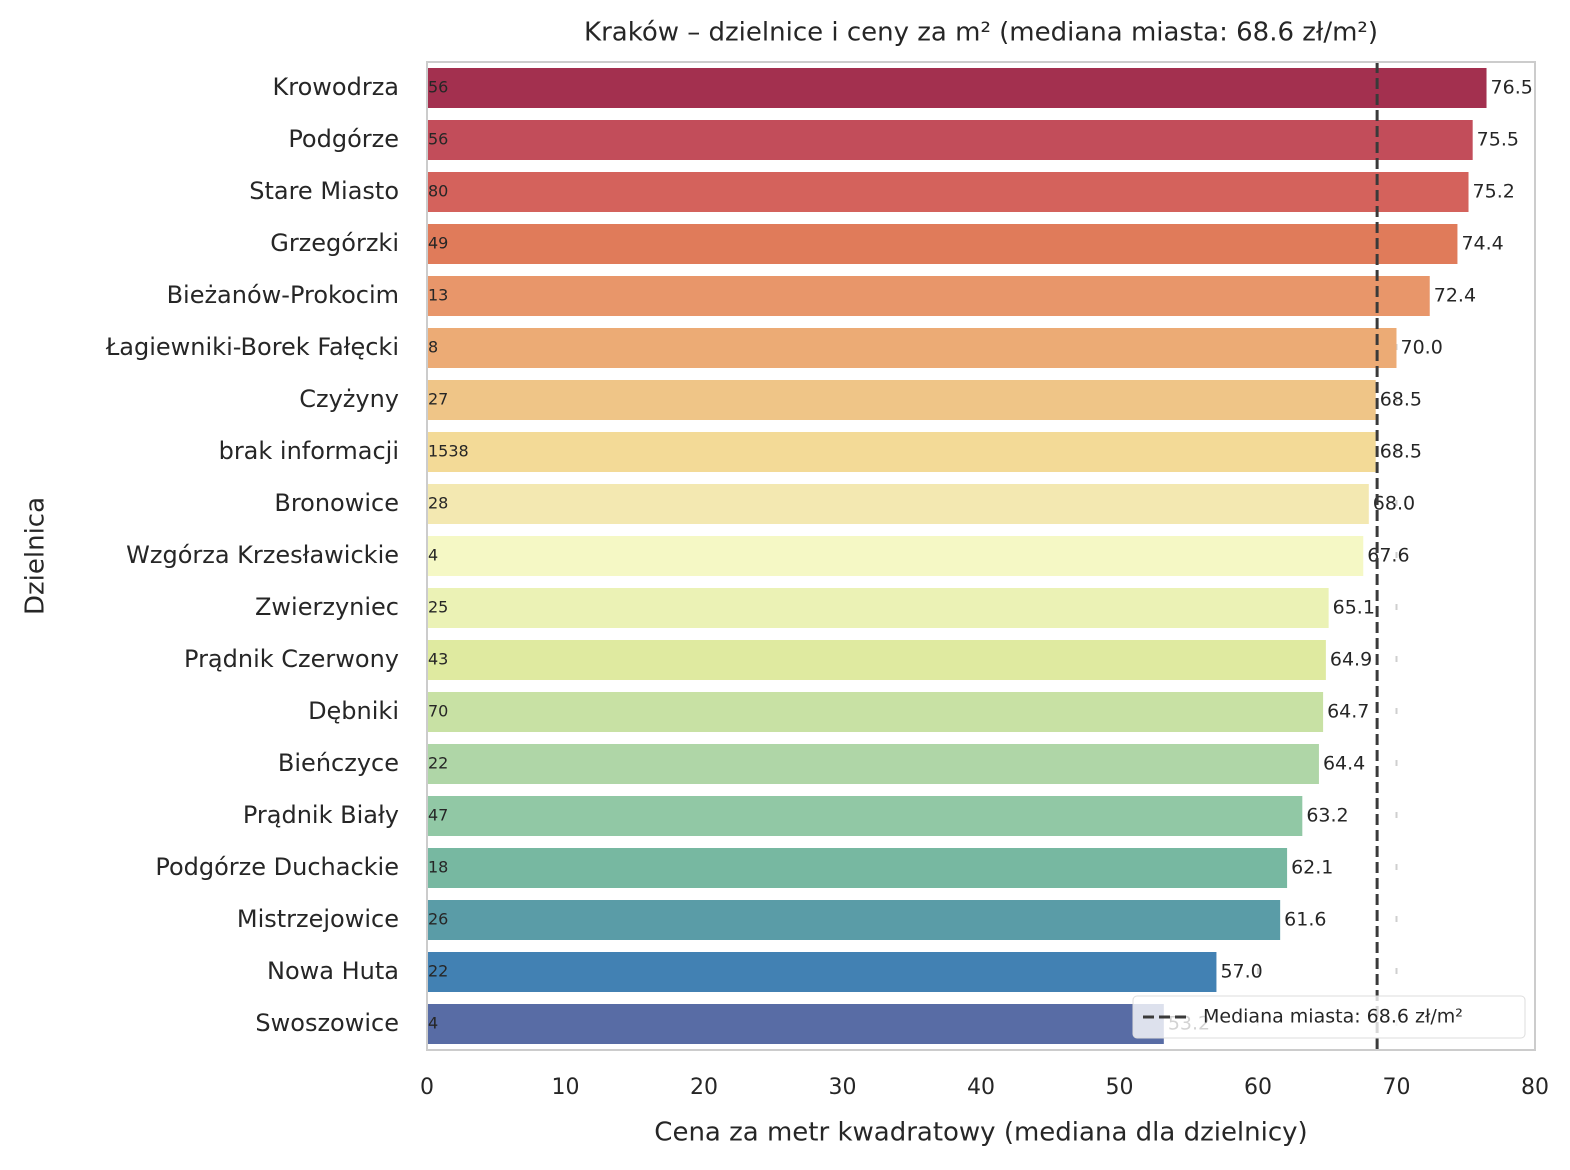  Describe the element at coordinates (438, 659) in the screenshot. I see `count-label: 43` at that location.